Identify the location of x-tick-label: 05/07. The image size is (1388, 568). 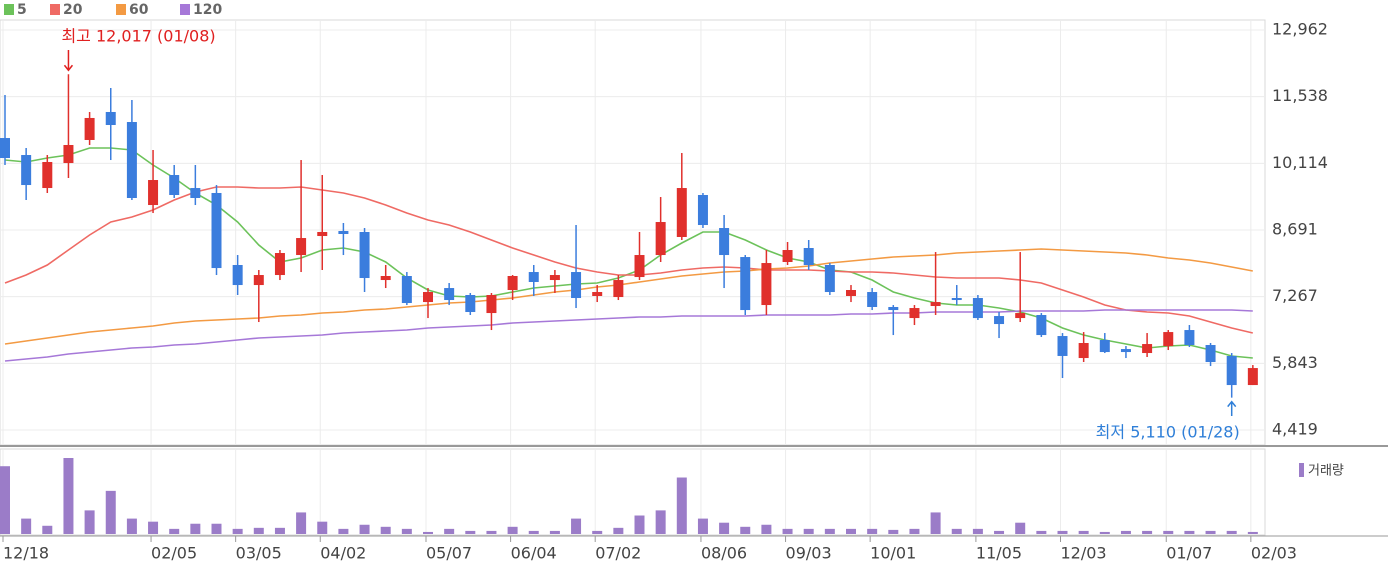
(449, 553).